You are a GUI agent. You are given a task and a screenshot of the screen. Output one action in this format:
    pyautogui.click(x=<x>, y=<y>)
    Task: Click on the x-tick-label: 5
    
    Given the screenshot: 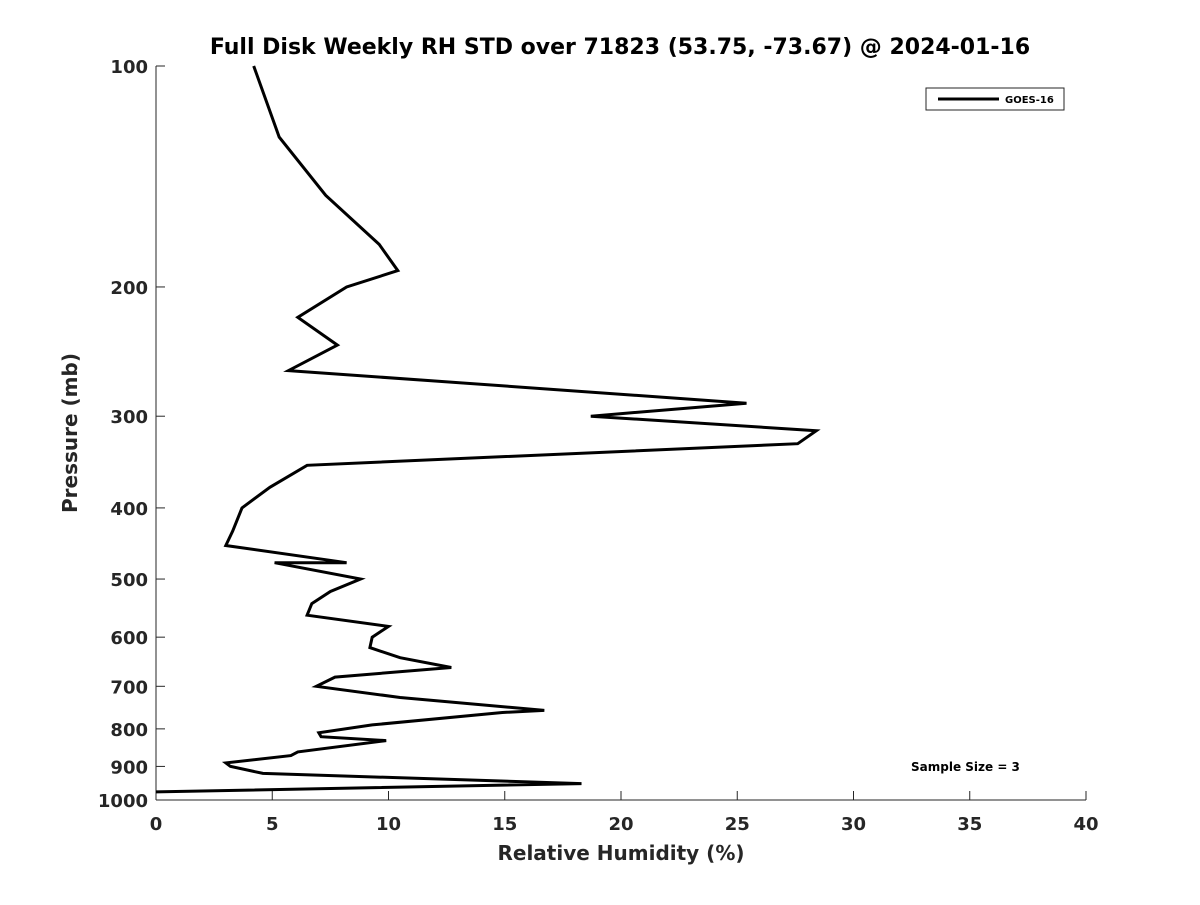 What is the action you would take?
    pyautogui.click(x=272, y=824)
    